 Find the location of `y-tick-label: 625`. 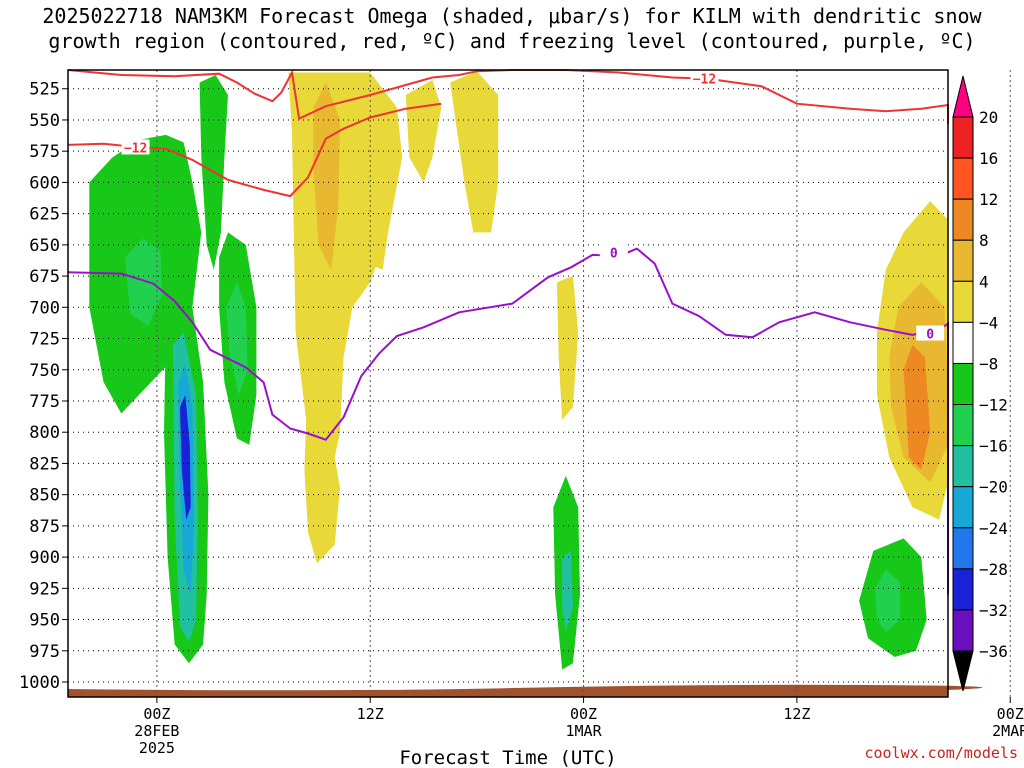

y-tick-label: 625 is located at coordinates (44, 215).